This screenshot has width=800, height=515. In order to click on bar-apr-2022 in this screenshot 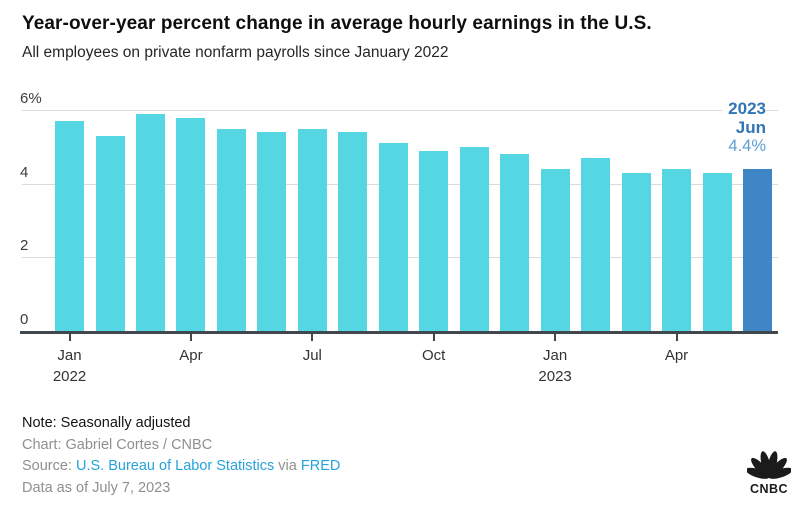, I will do `click(191, 224)`.